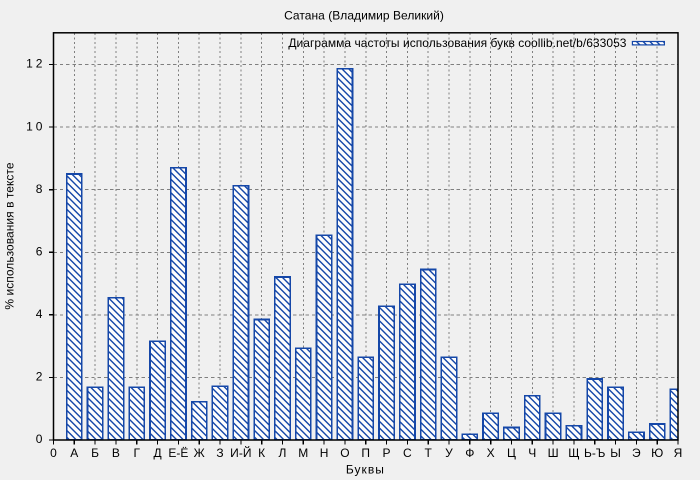 Image resolution: width=700 pixels, height=480 pixels. What do you see at coordinates (657, 453) in the screenshot?
I see `svg-text: Ю` at bounding box center [657, 453].